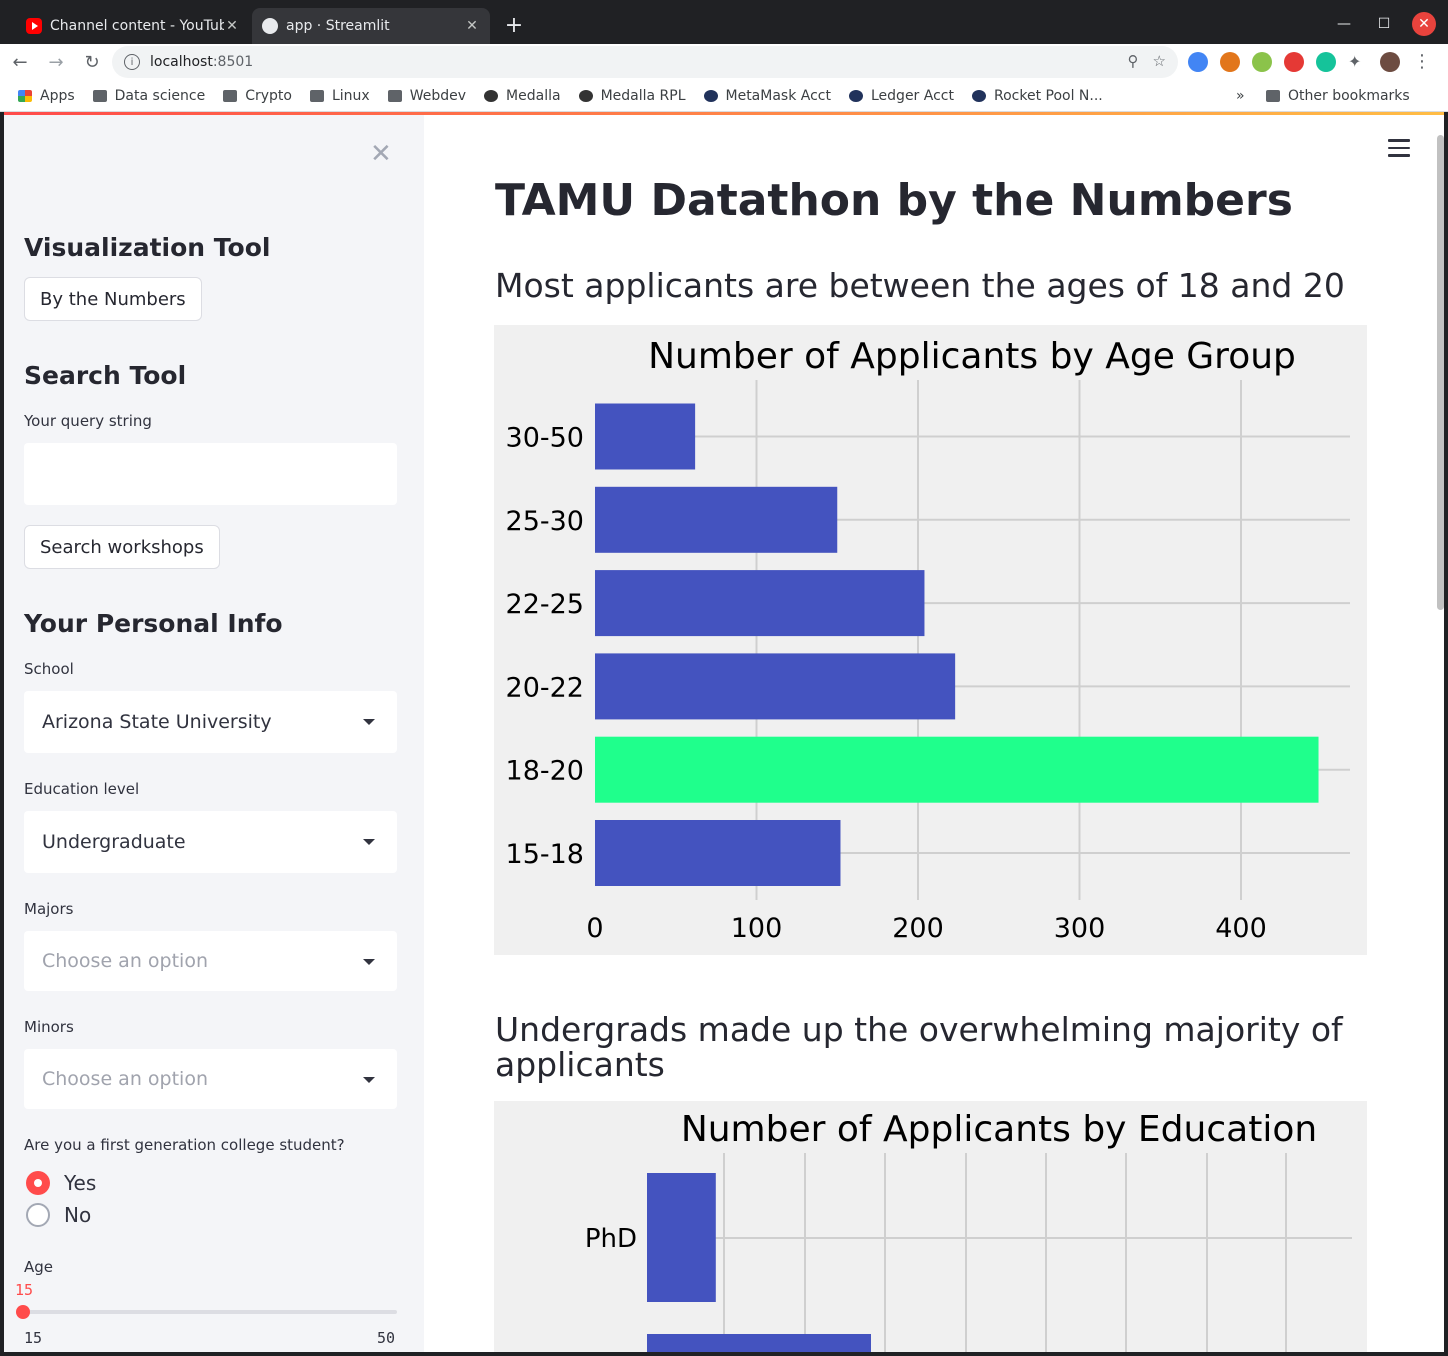 The image size is (1448, 1356). What do you see at coordinates (1384, 24) in the screenshot?
I see `maximize-icon: ☐` at bounding box center [1384, 24].